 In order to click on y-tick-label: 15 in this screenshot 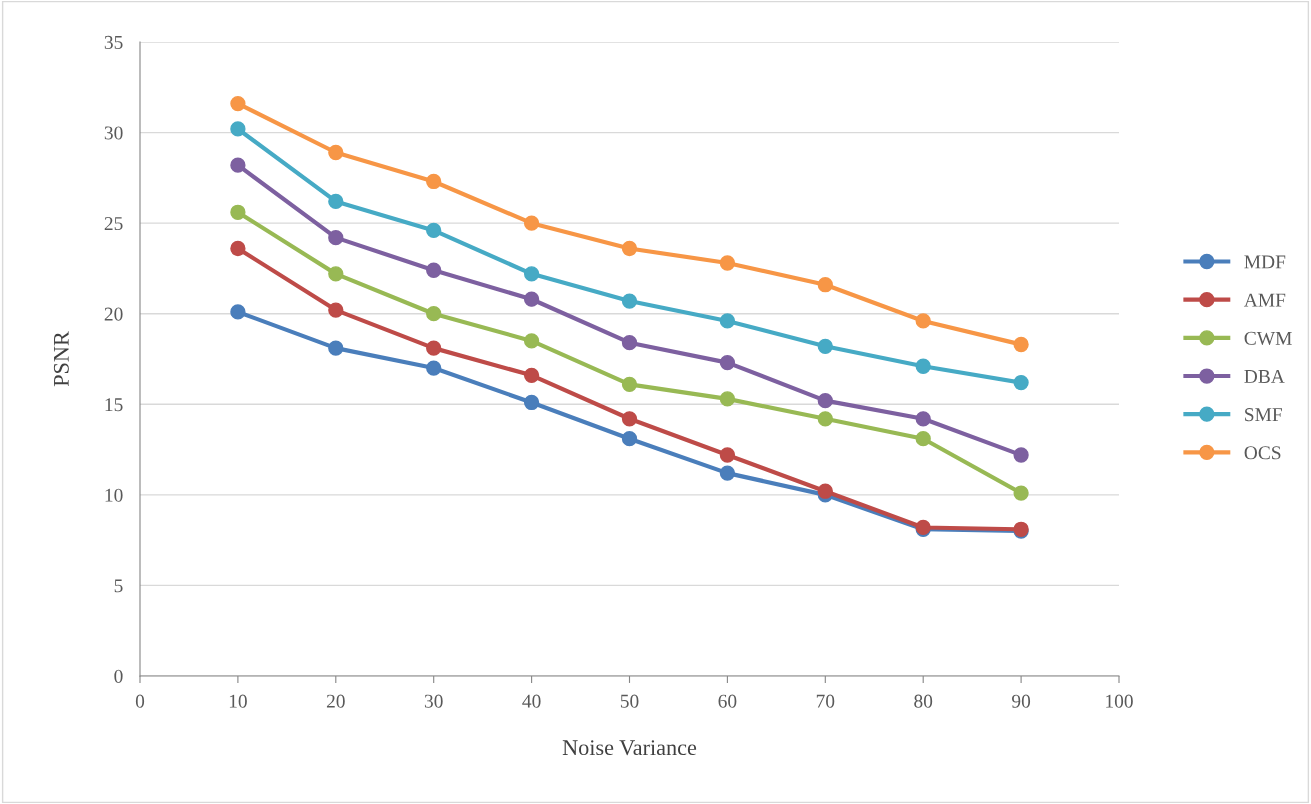, I will do `click(114, 405)`.